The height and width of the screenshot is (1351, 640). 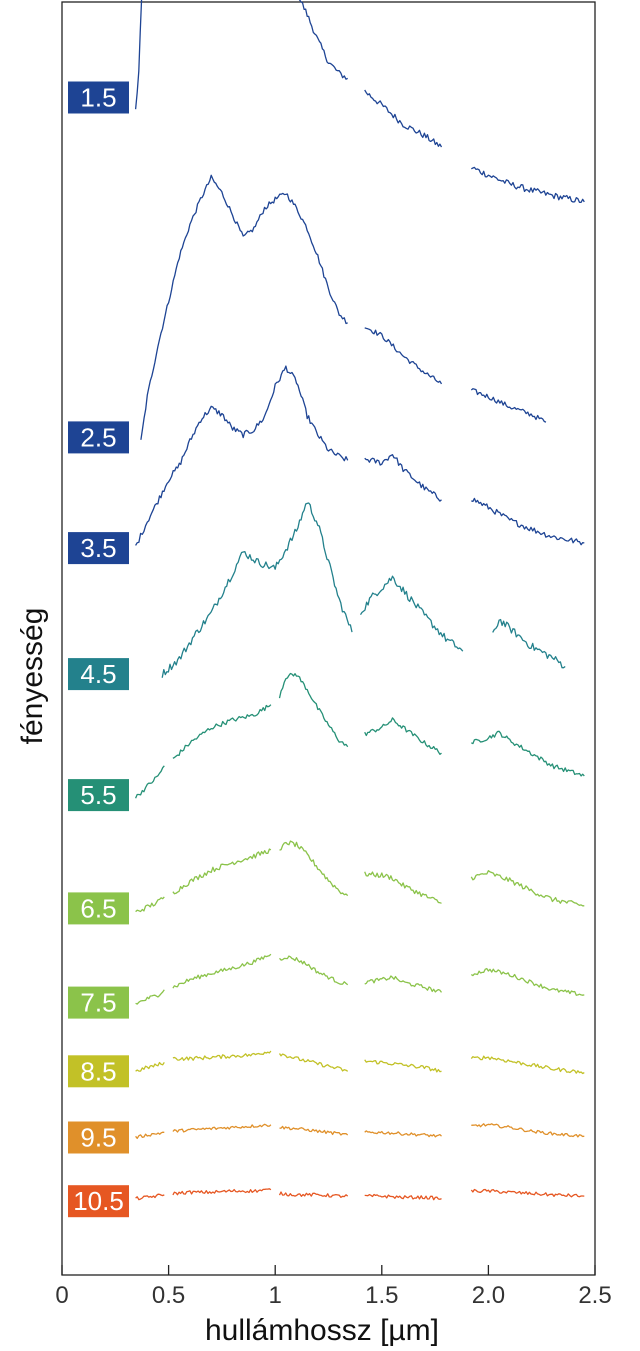 I want to click on x-tick-label: 2.5, so click(x=594, y=1295).